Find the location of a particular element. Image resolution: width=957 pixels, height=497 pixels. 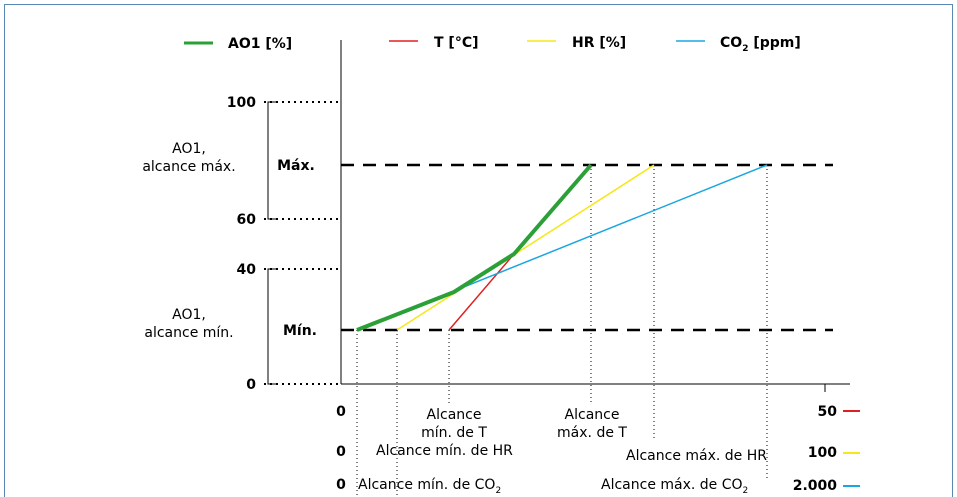

hr-max-label: Alcance máx. de HR is located at coordinates (696, 456).